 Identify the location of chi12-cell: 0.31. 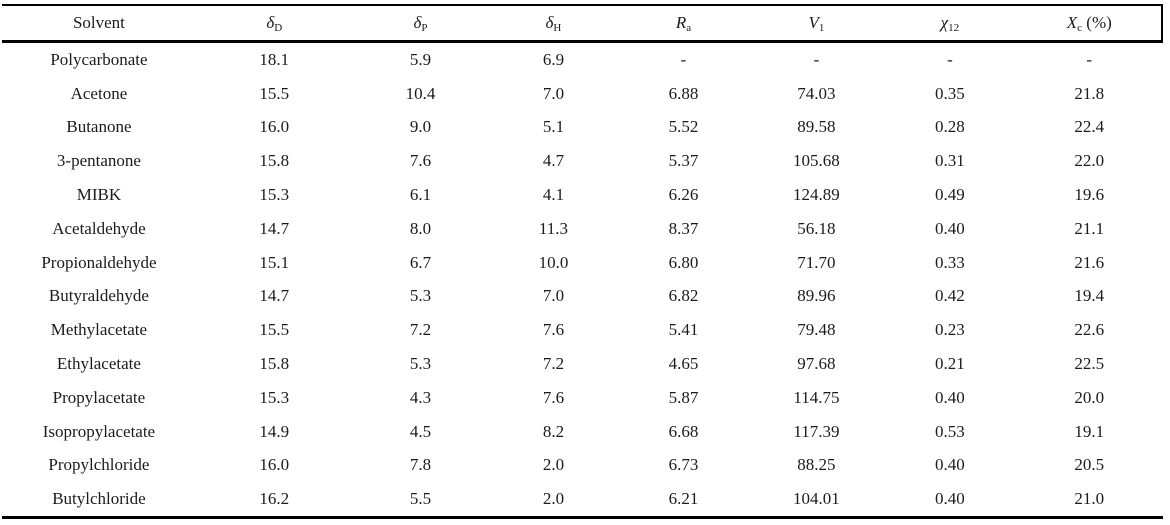
(950, 161).